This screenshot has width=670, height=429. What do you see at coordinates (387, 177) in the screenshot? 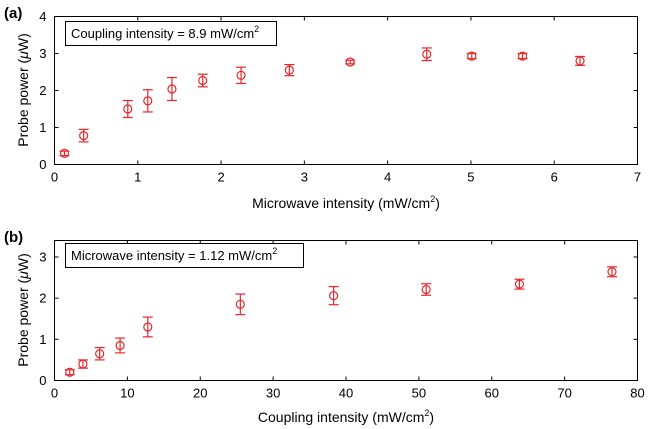
I see `panel-a-x-tick-label: 4` at bounding box center [387, 177].